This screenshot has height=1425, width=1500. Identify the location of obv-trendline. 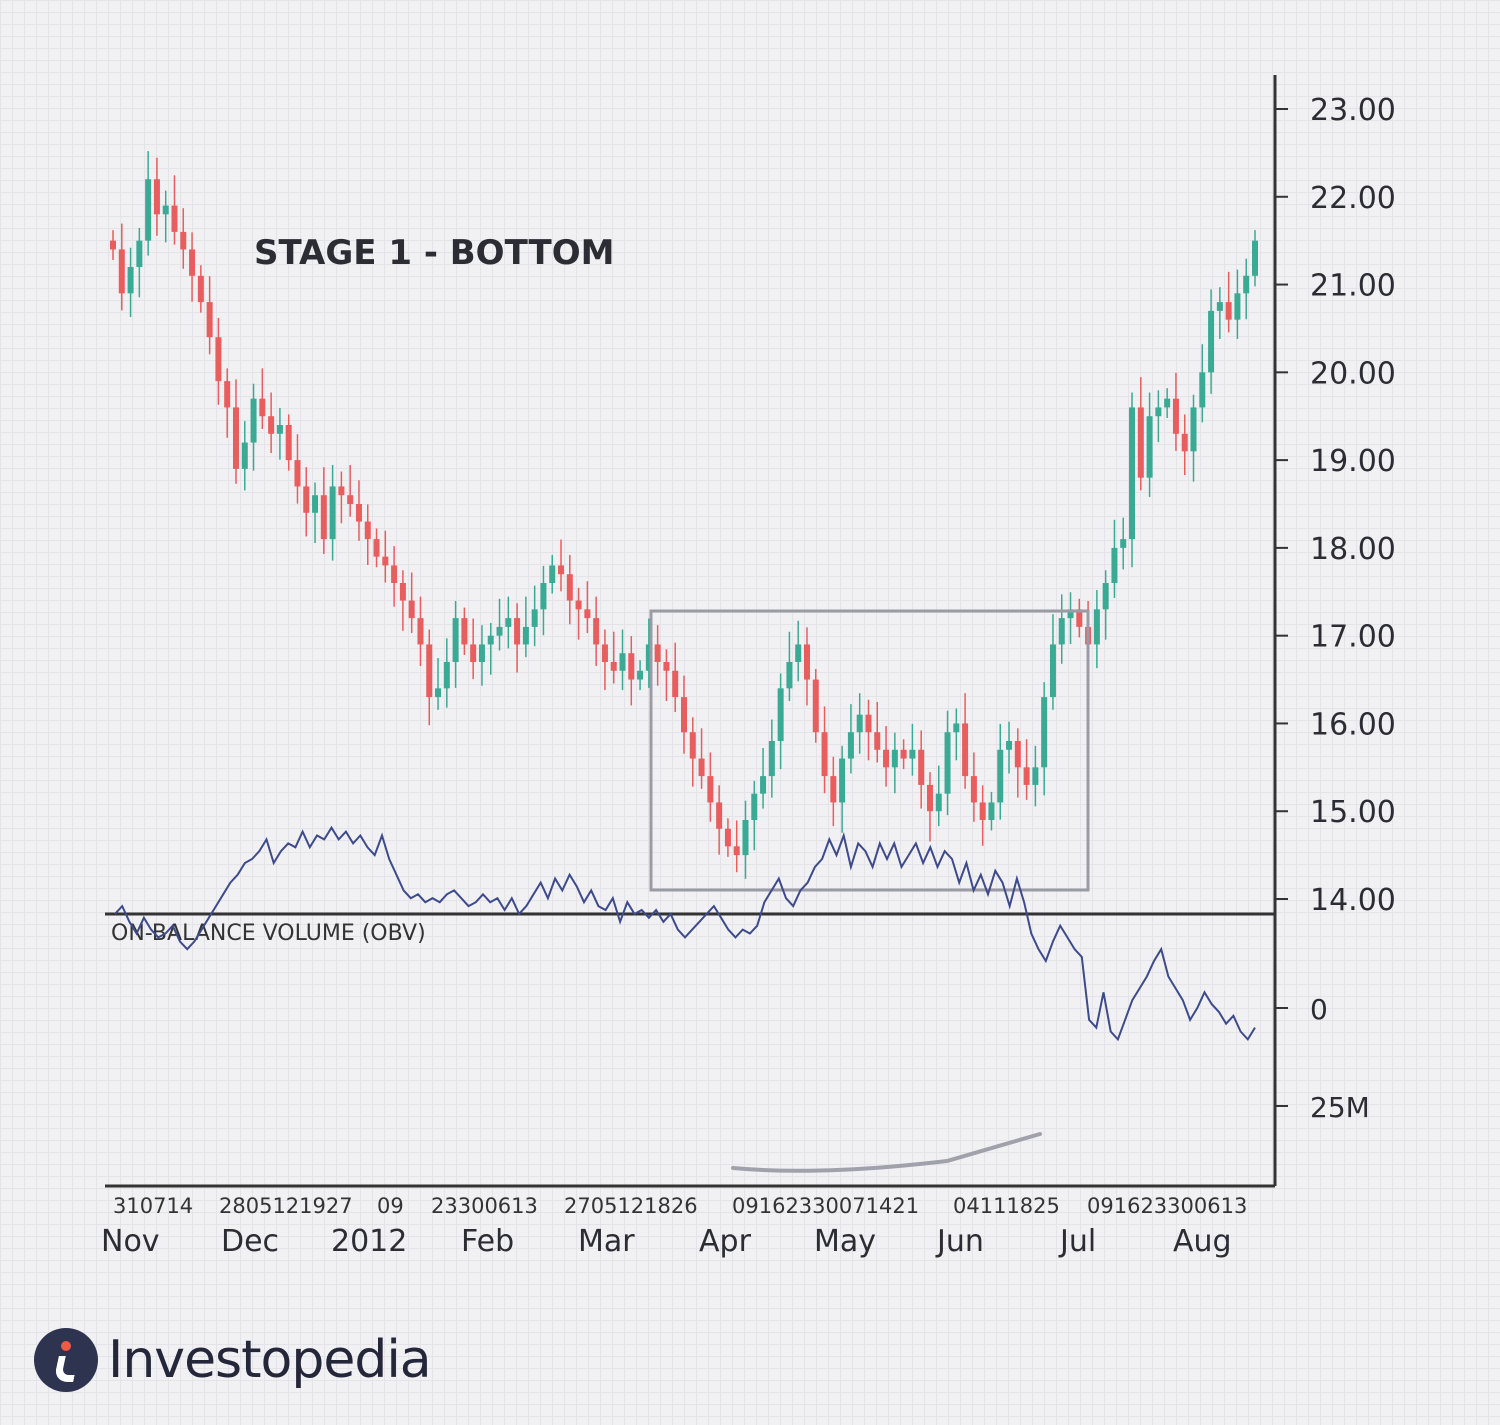
(886, 1152).